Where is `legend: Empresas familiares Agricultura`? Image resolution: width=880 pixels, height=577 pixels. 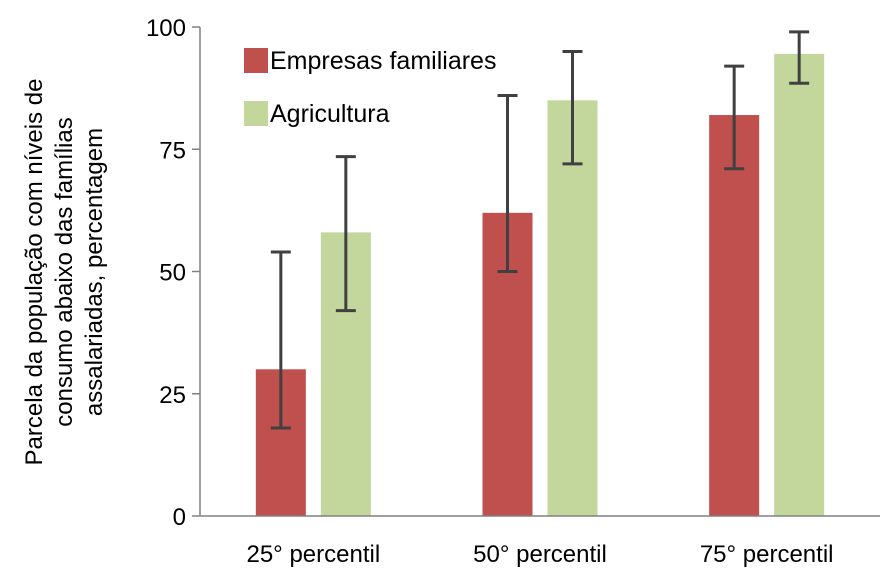
legend: Empresas familiares Agricultura is located at coordinates (370, 87).